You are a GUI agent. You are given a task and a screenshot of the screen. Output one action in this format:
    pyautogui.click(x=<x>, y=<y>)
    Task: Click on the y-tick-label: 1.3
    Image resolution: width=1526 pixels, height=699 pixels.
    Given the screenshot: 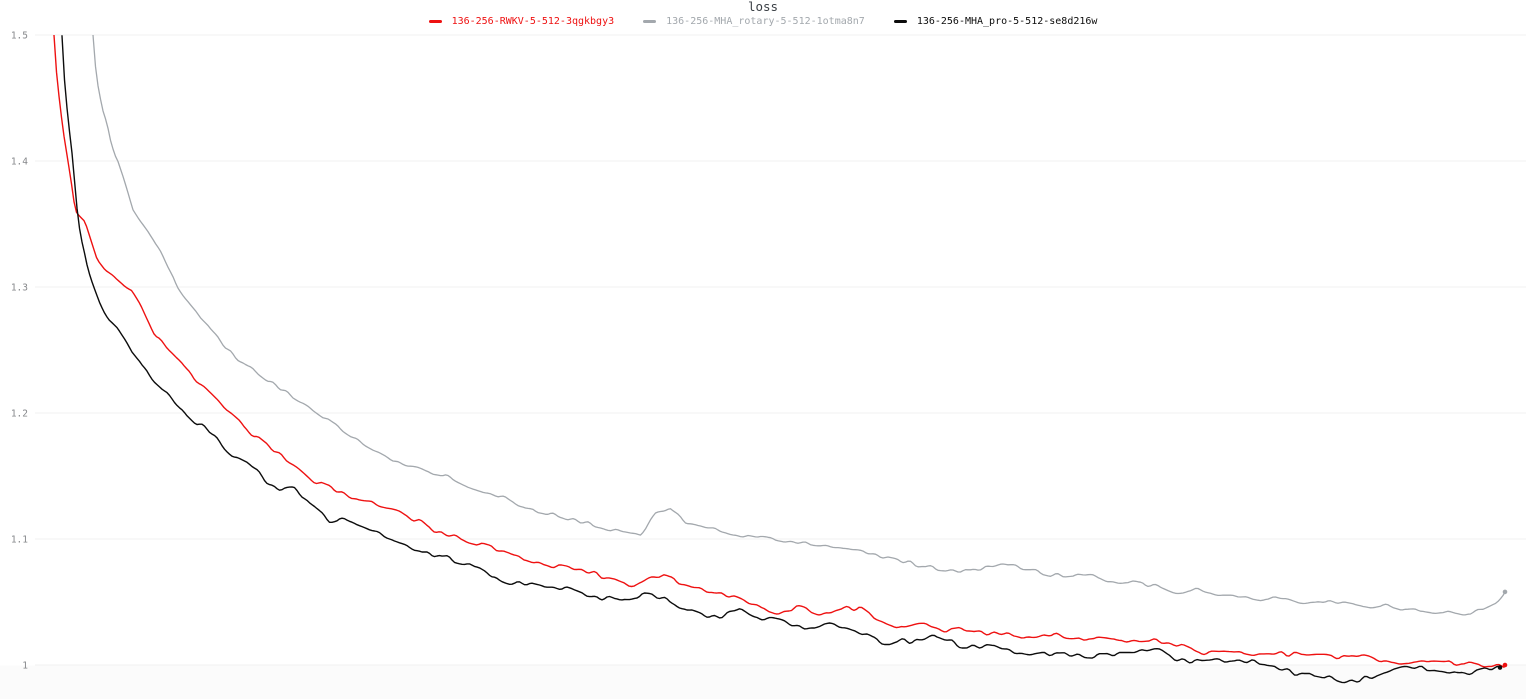 What is the action you would take?
    pyautogui.click(x=19, y=288)
    